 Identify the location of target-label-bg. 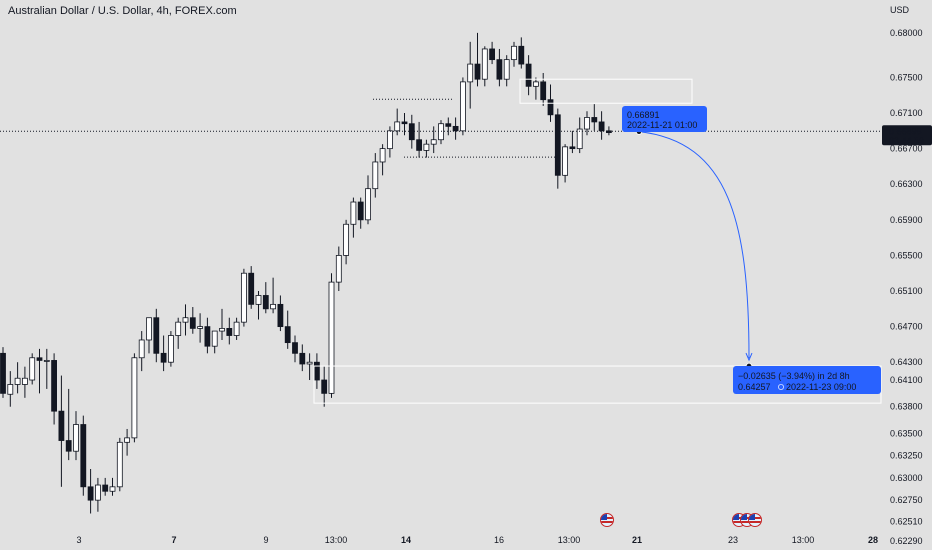
(807, 380).